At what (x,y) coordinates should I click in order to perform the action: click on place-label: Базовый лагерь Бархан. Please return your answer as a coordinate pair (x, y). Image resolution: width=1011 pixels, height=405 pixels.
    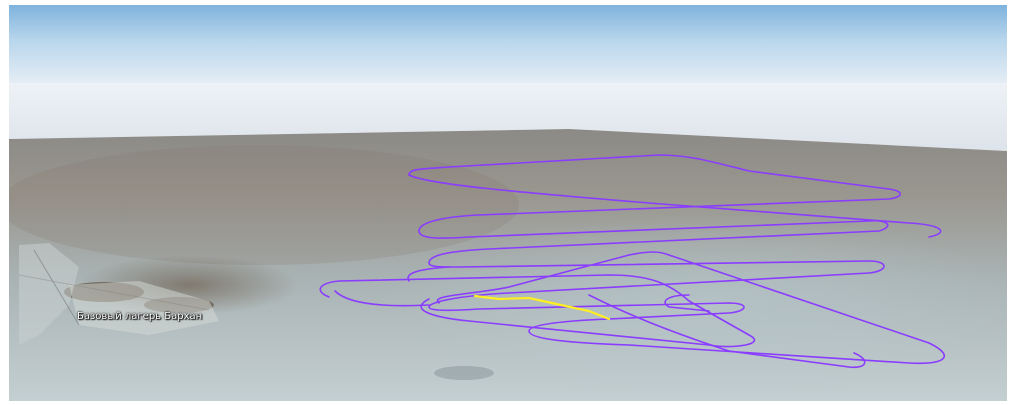
    Looking at the image, I should click on (140, 316).